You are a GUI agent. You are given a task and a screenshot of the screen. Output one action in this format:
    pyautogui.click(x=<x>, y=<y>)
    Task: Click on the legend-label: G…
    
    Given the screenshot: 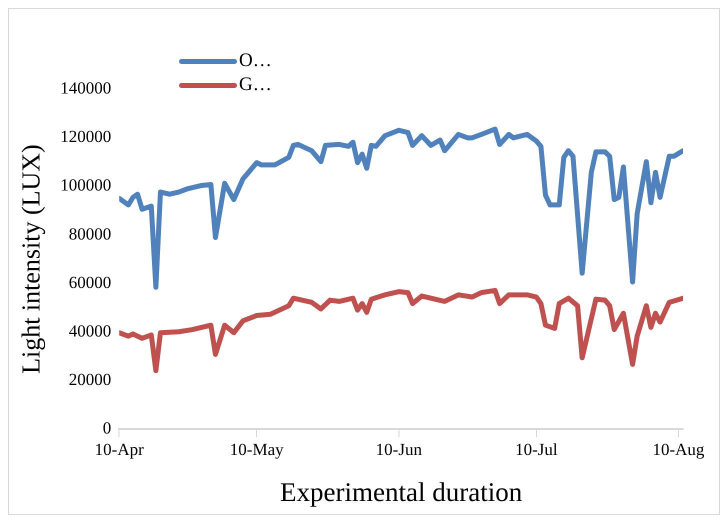 What is the action you would take?
    pyautogui.click(x=255, y=85)
    